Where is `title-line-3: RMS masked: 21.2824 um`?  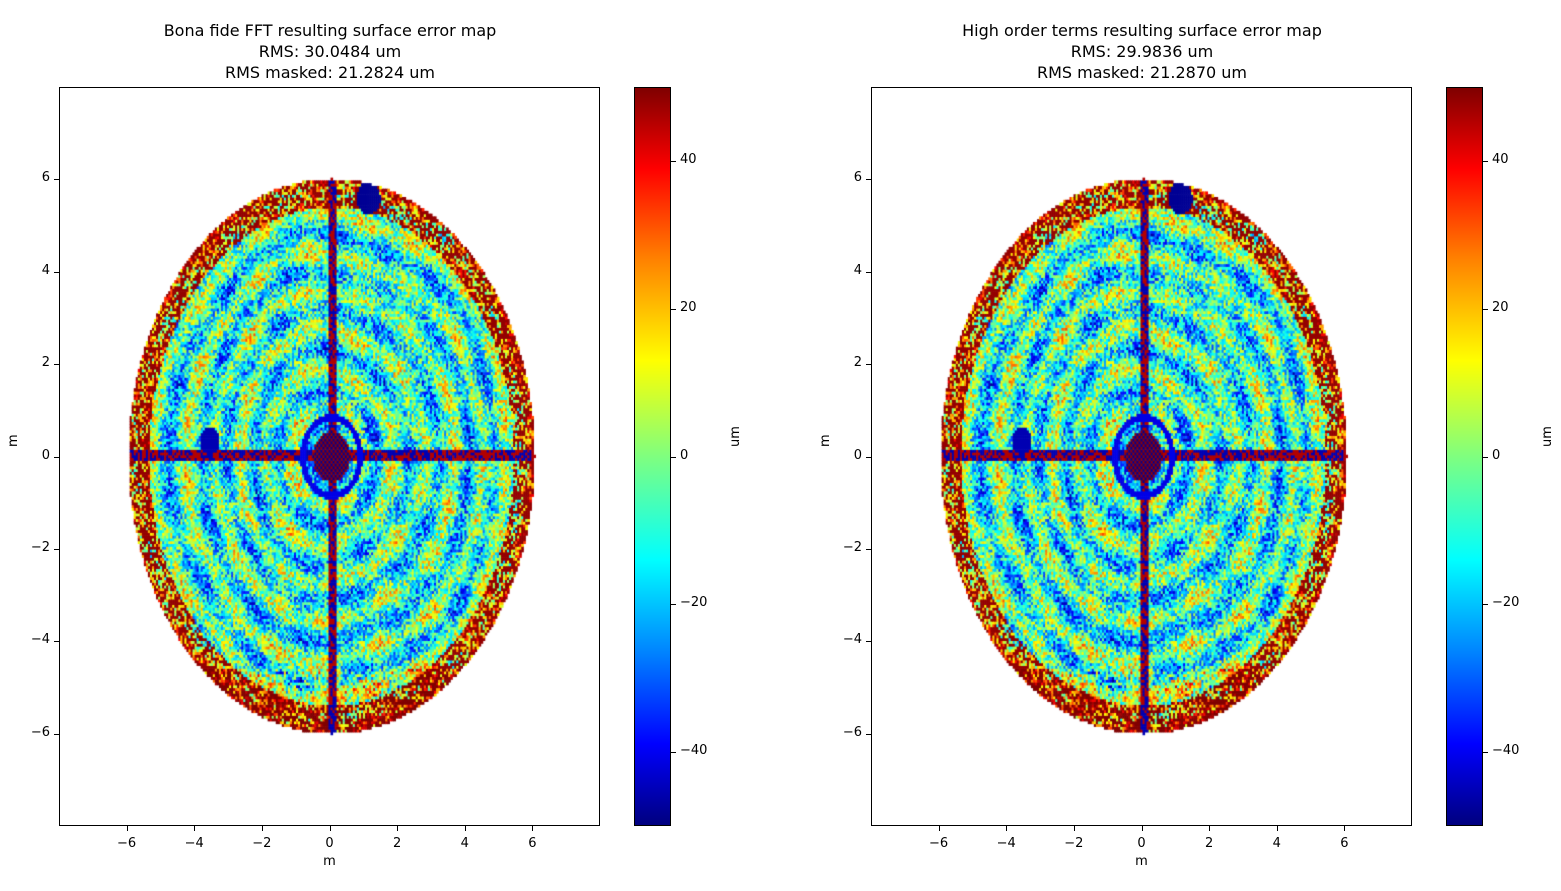
title-line-3: RMS masked: 21.2824 um is located at coordinates (330, 72).